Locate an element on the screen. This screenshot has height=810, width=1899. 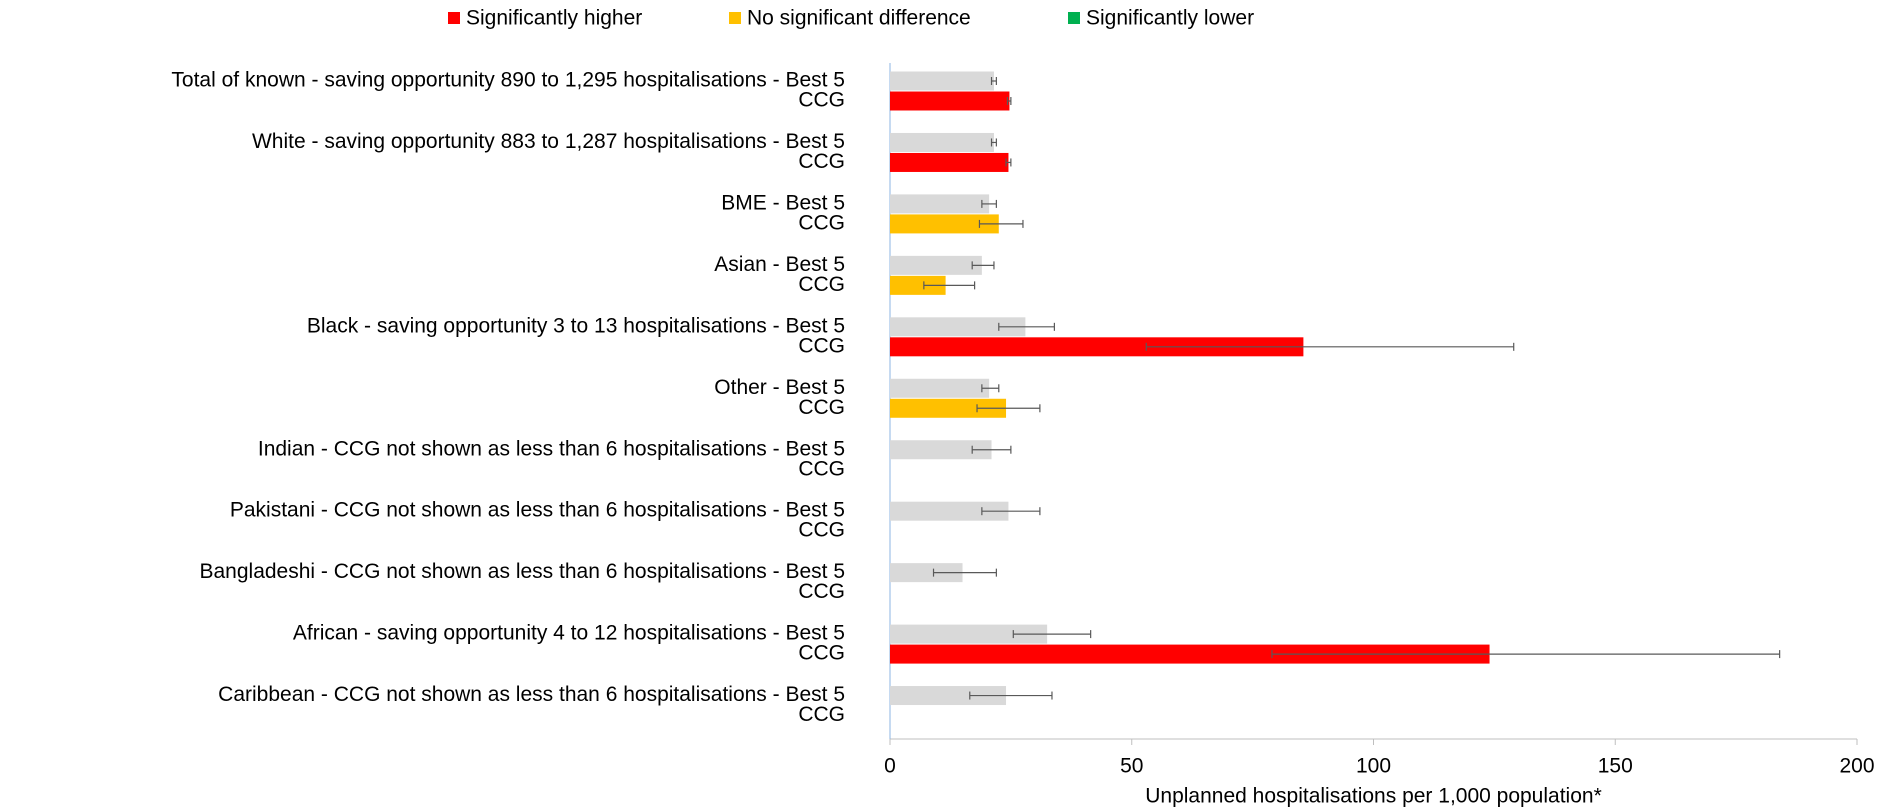
x-tick-label: 200 is located at coordinates (1856, 766).